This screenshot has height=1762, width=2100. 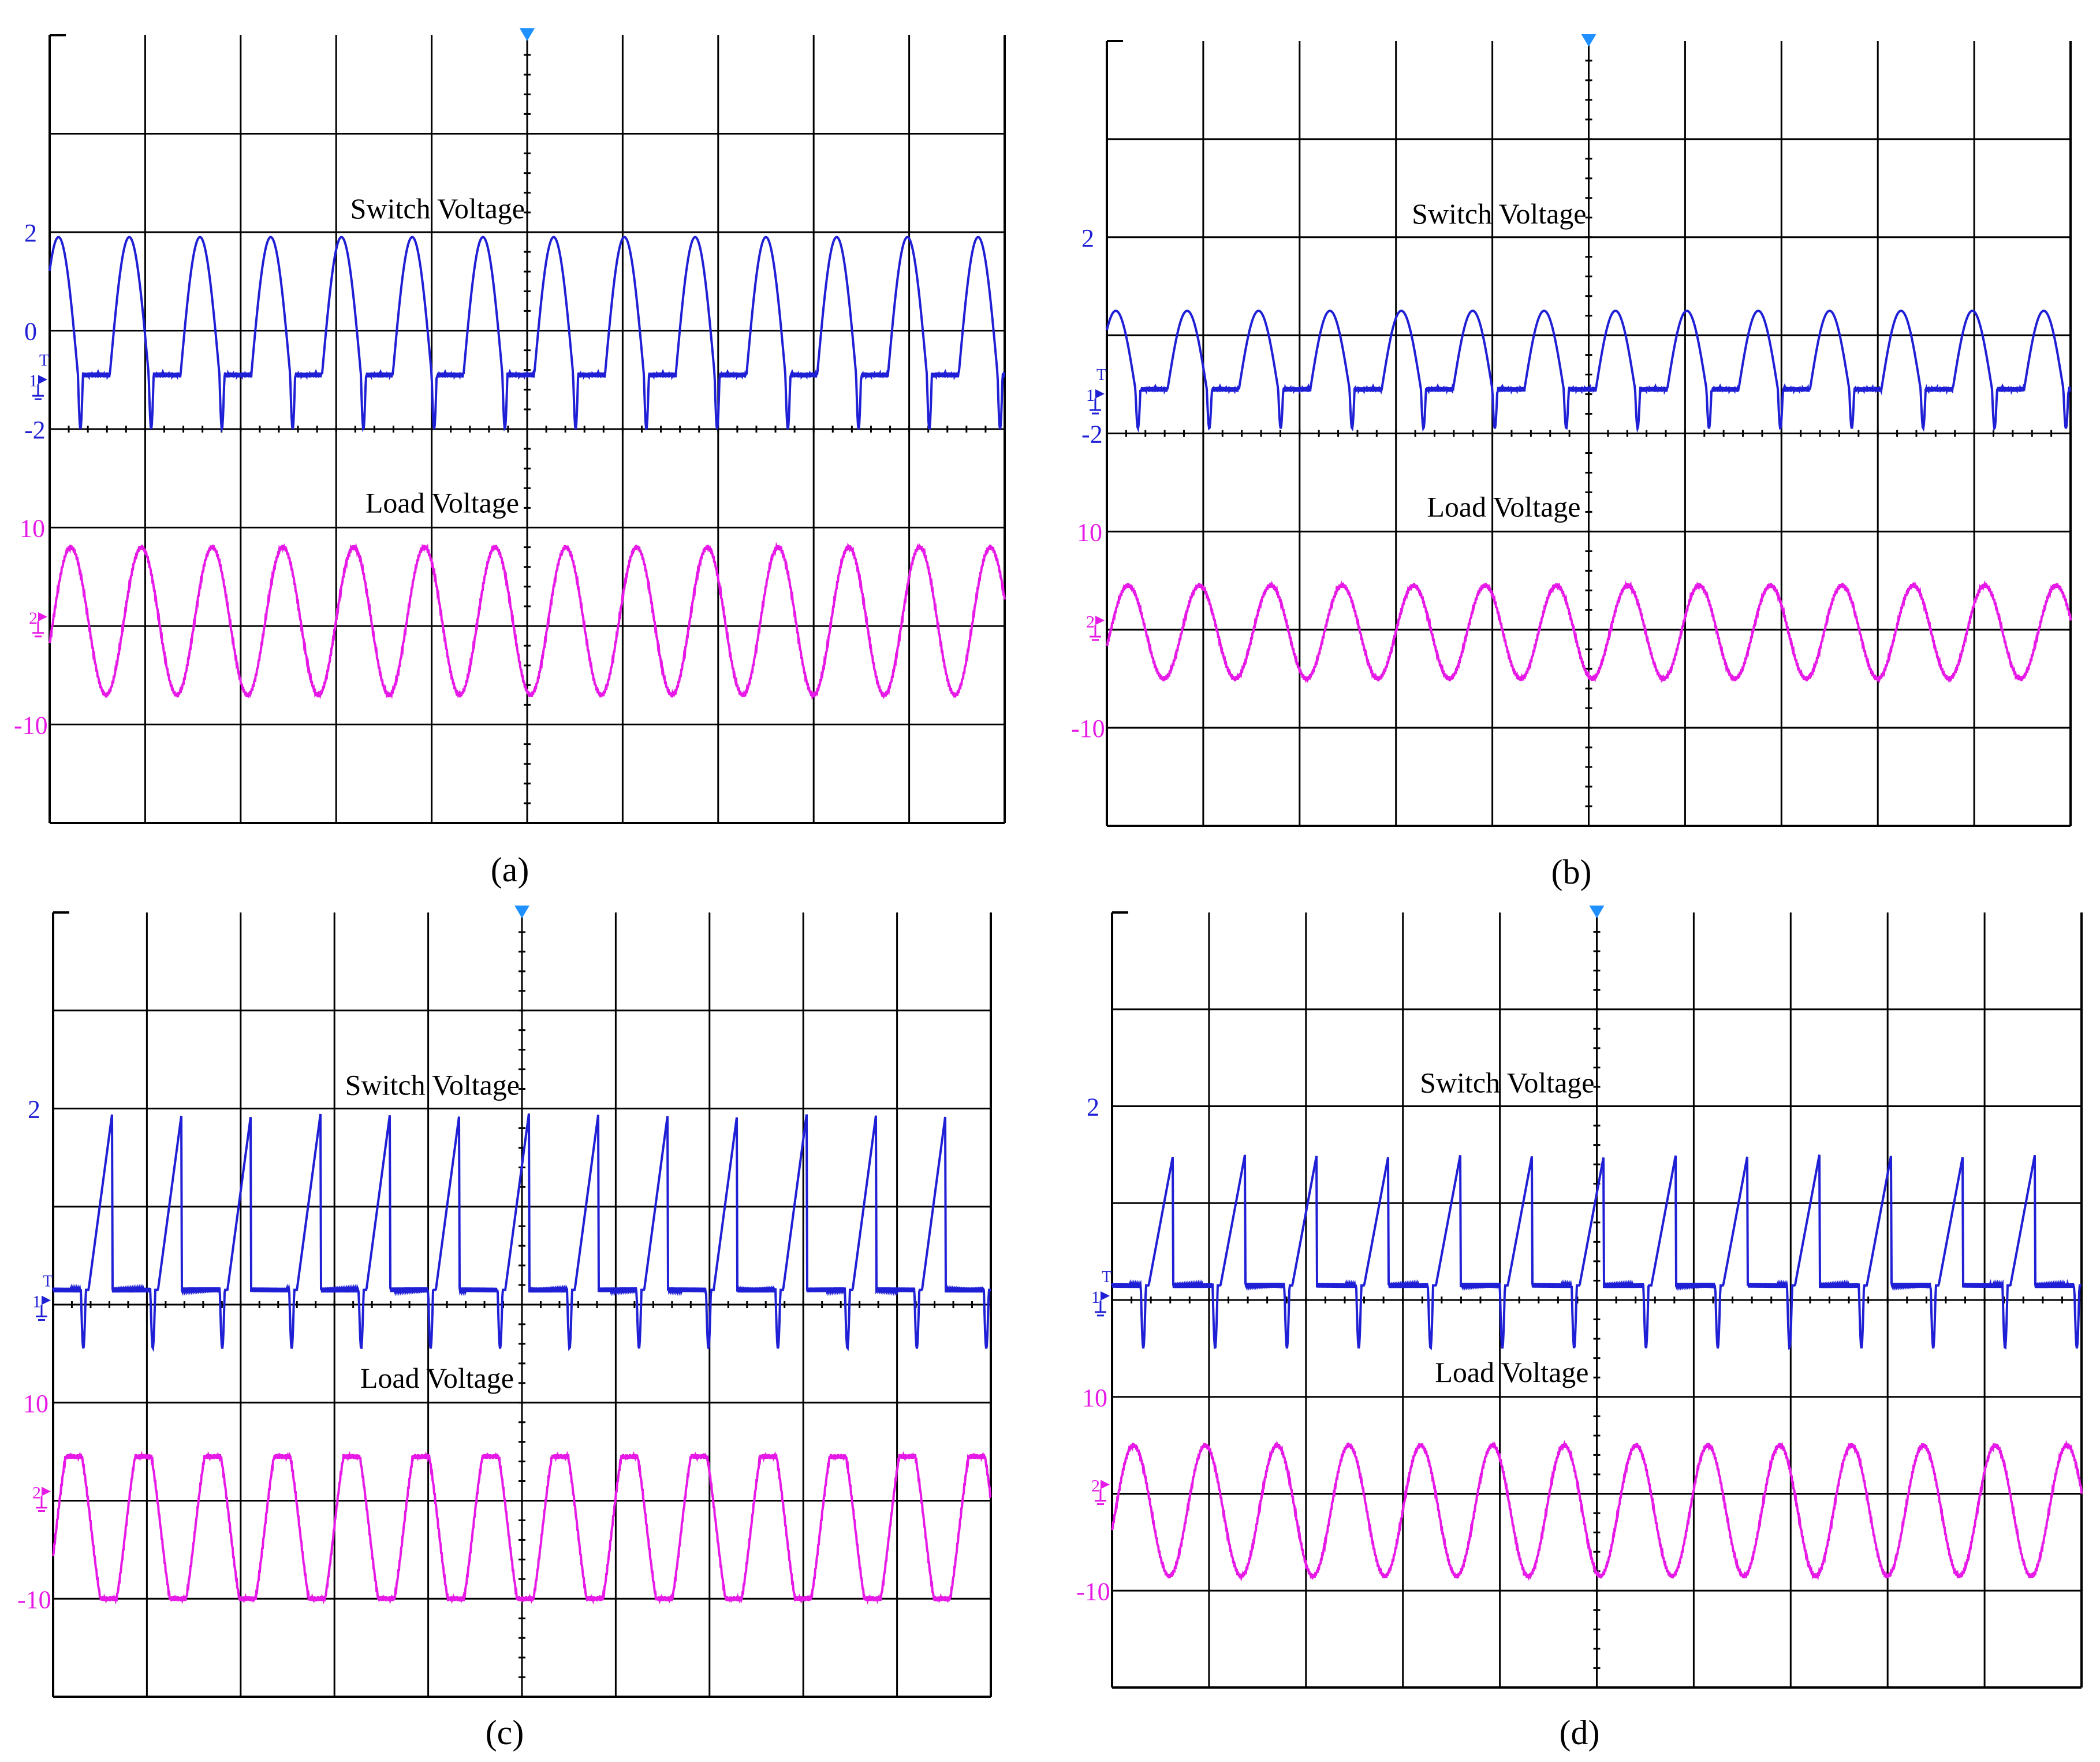 What do you see at coordinates (1571, 872) in the screenshot?
I see `panel-caption: (b)` at bounding box center [1571, 872].